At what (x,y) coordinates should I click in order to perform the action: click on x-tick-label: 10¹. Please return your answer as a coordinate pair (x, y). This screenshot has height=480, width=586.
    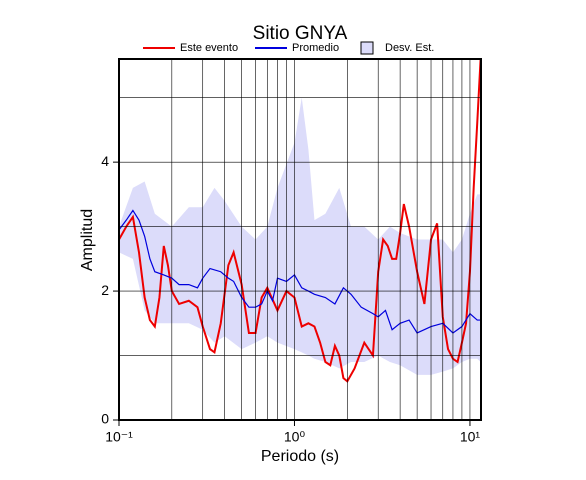
    Looking at the image, I should click on (470, 437).